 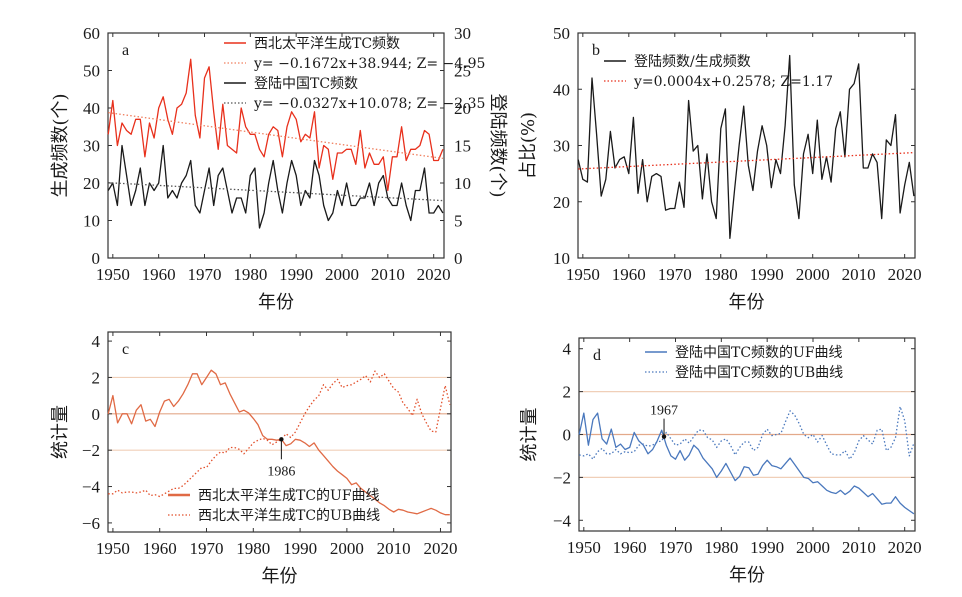 What do you see at coordinates (125, 50) in the screenshot?
I see `panel-letter: a` at bounding box center [125, 50].